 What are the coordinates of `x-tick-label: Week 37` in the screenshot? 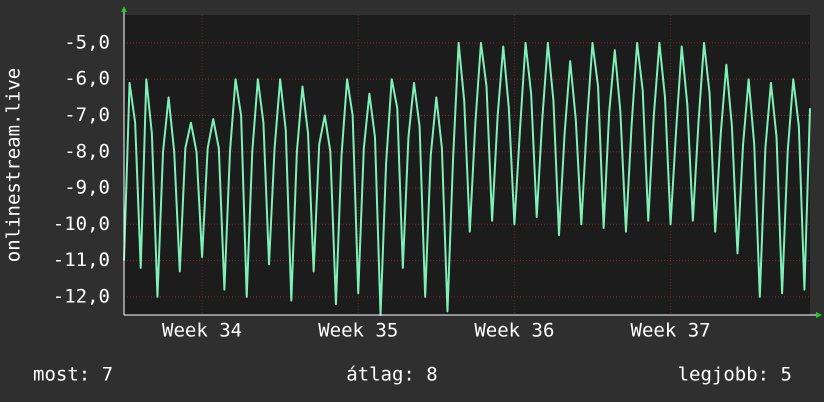 It's located at (671, 331).